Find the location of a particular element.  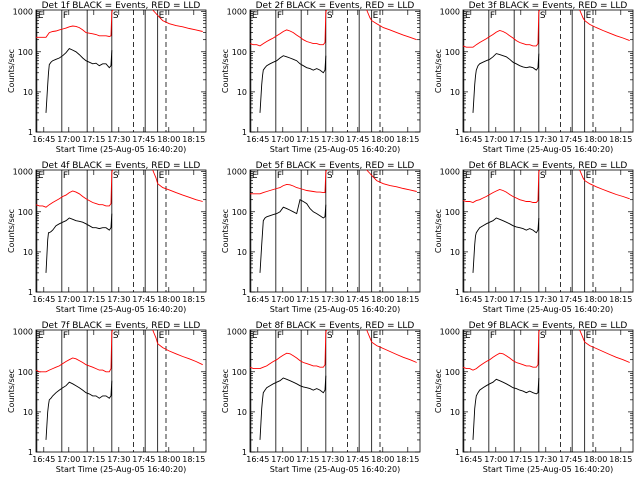

panel-title: Det 1f BLACK = Events, RED = LLD is located at coordinates (121, 6).